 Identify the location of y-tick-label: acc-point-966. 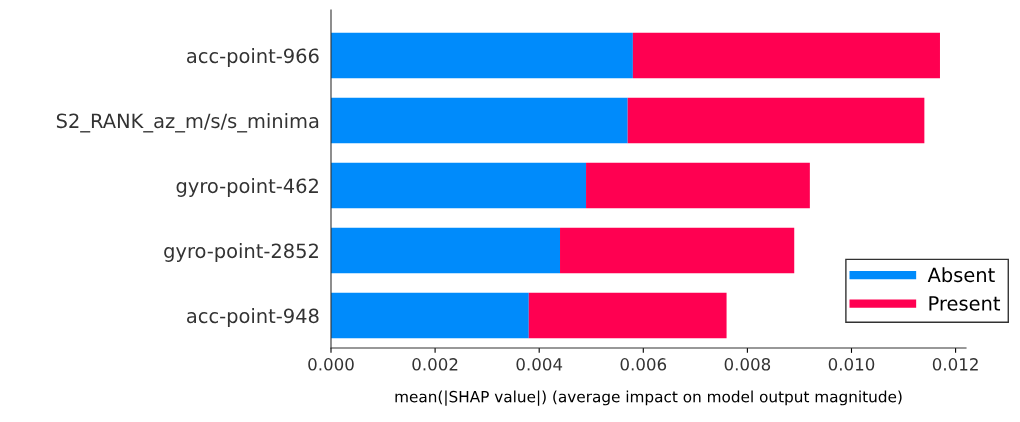
(253, 57).